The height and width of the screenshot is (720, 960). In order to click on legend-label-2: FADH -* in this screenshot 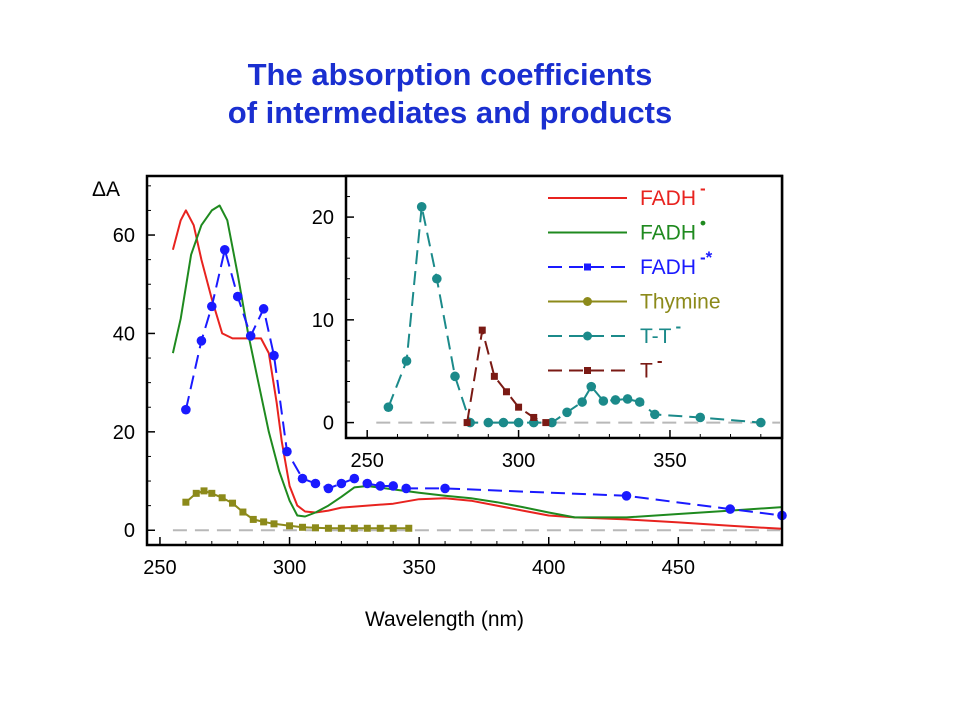, I will do `click(676, 263)`.